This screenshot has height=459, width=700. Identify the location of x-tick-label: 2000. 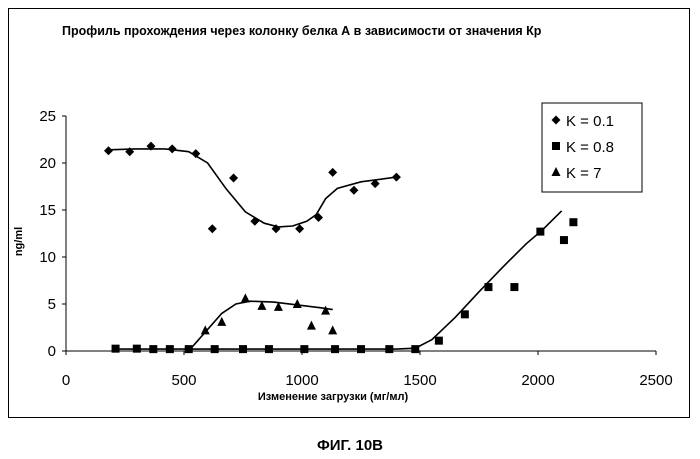
(537, 380).